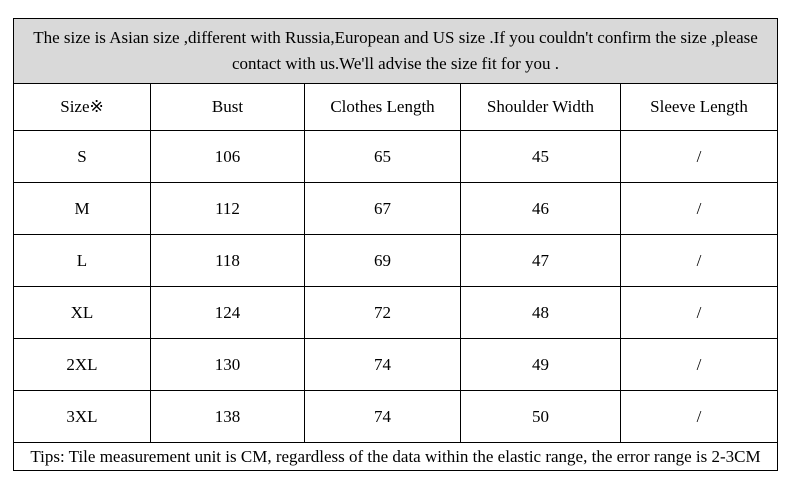 The width and height of the screenshot is (787, 489). I want to click on table-row-m: M 112 67 46 /, so click(396, 208).